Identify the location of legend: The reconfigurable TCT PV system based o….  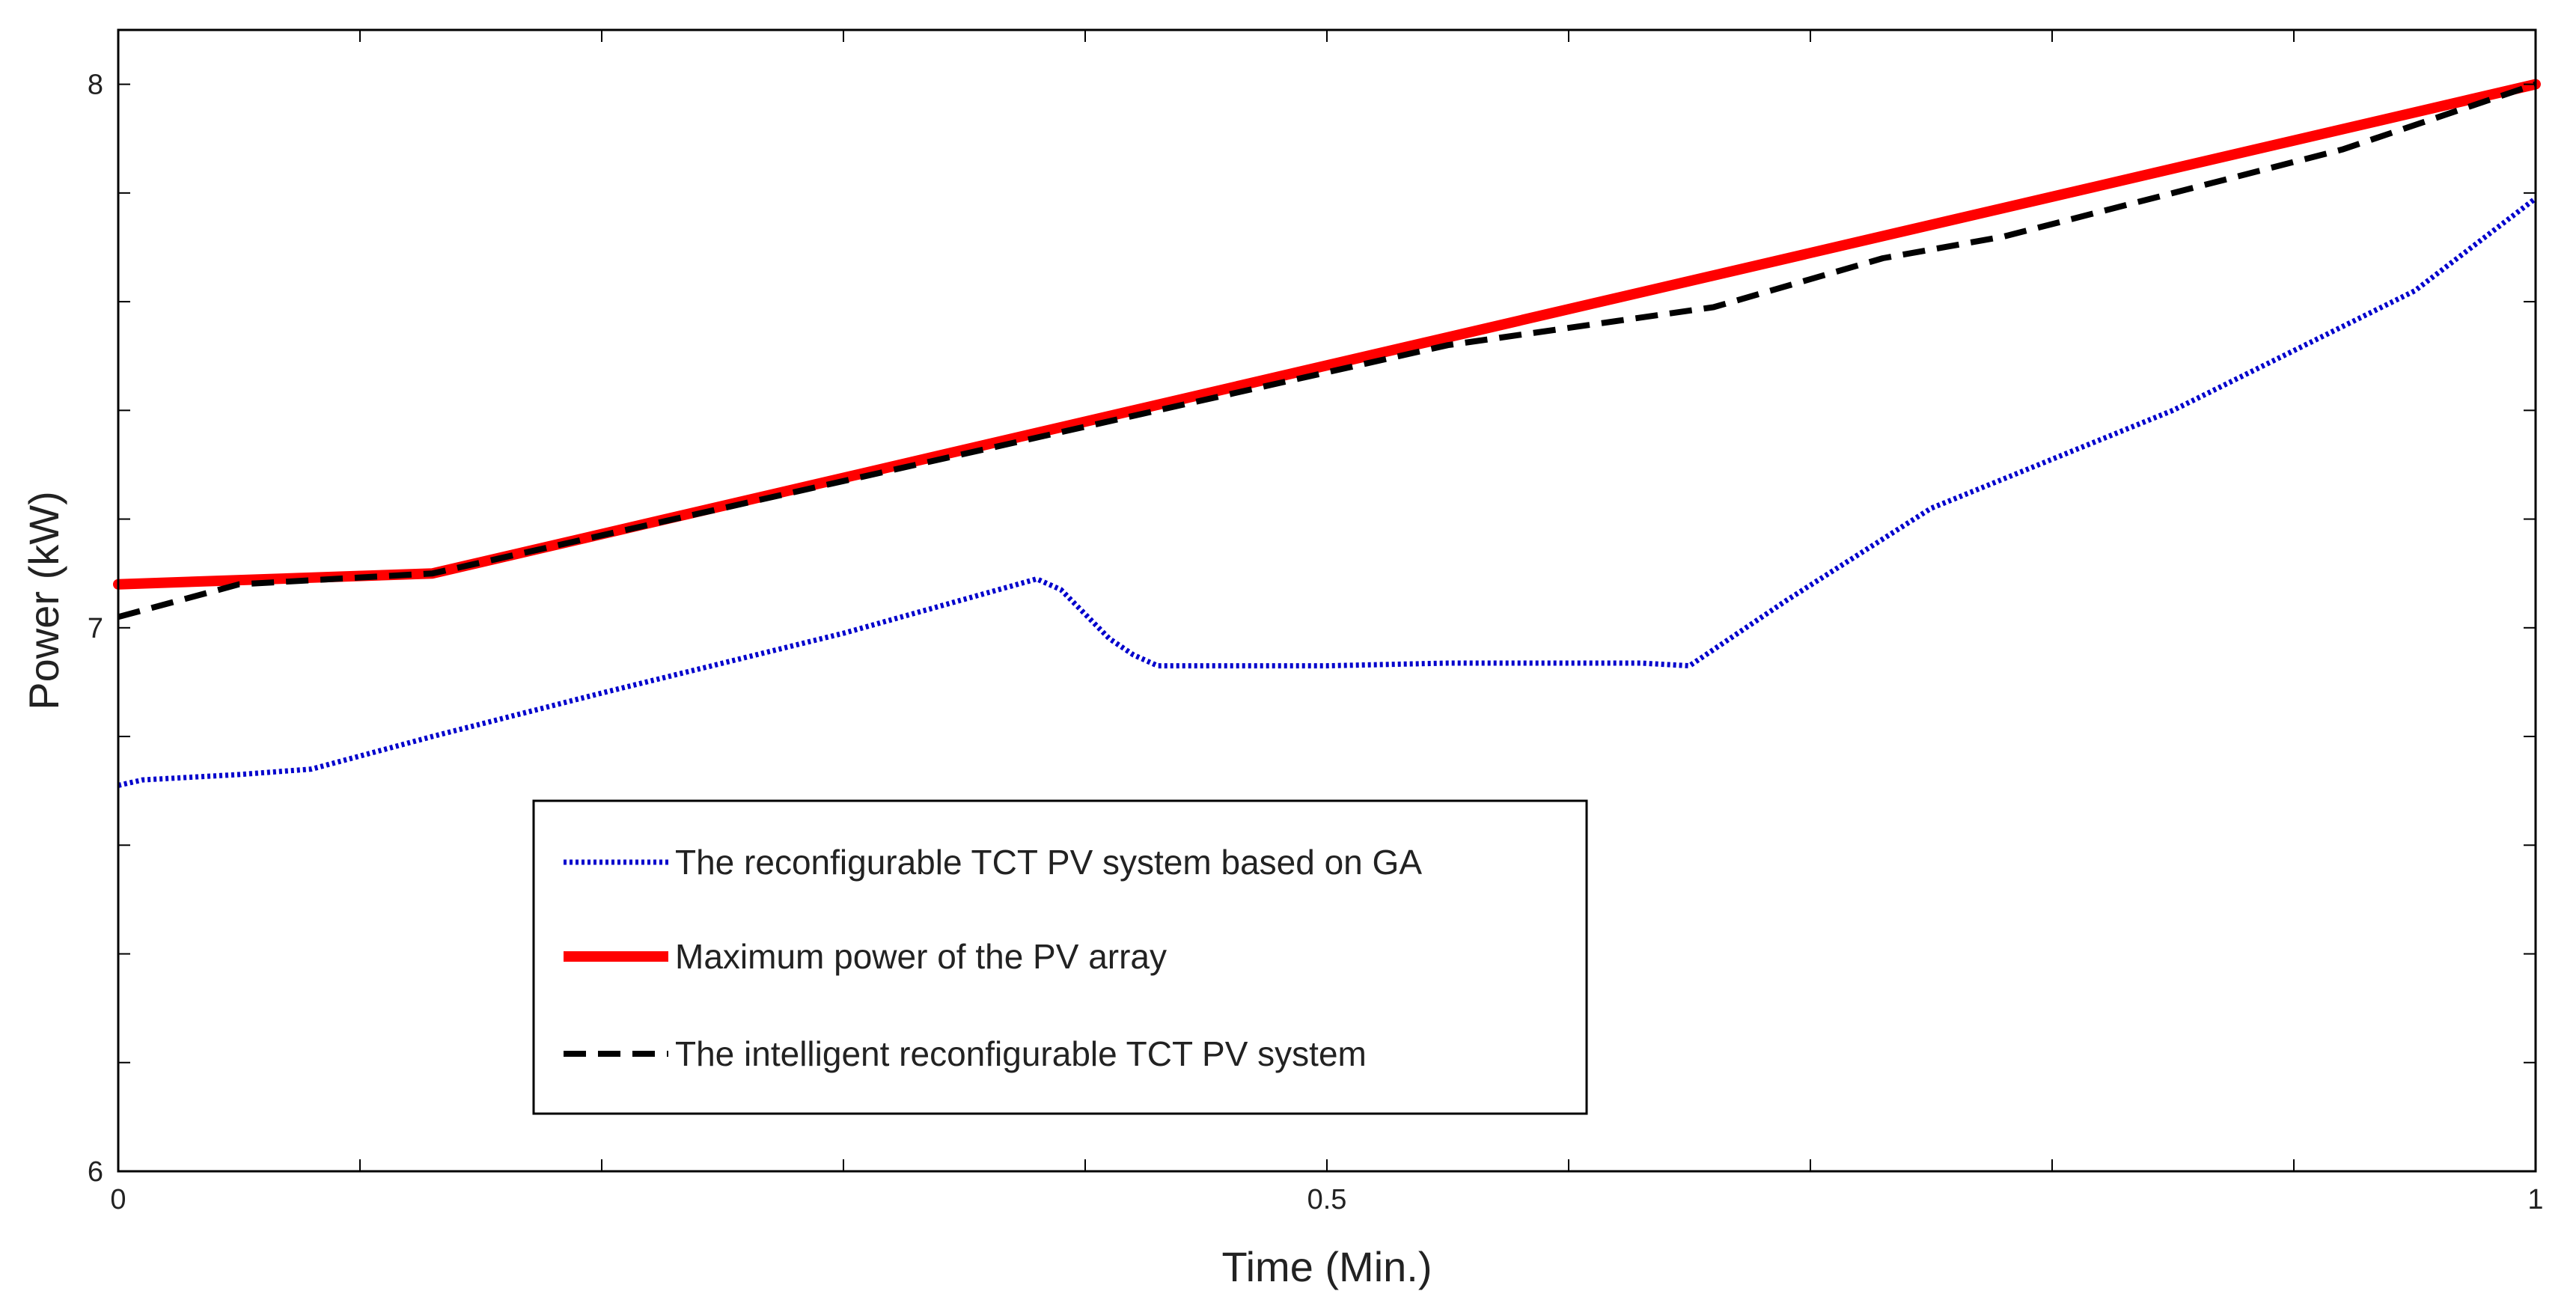
(1060, 957).